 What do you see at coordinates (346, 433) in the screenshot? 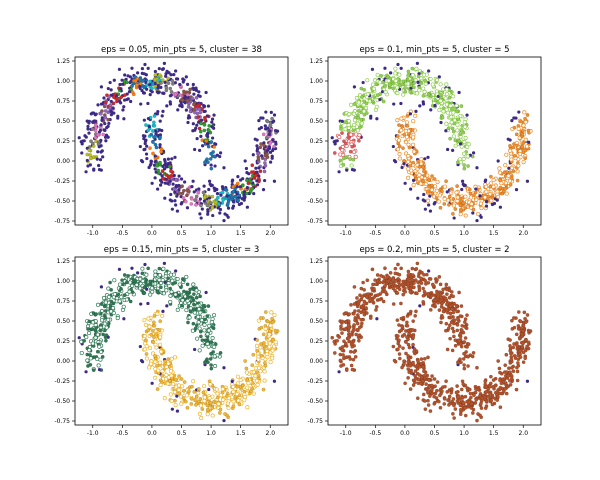
I see `x-tick-label: -1.0` at bounding box center [346, 433].